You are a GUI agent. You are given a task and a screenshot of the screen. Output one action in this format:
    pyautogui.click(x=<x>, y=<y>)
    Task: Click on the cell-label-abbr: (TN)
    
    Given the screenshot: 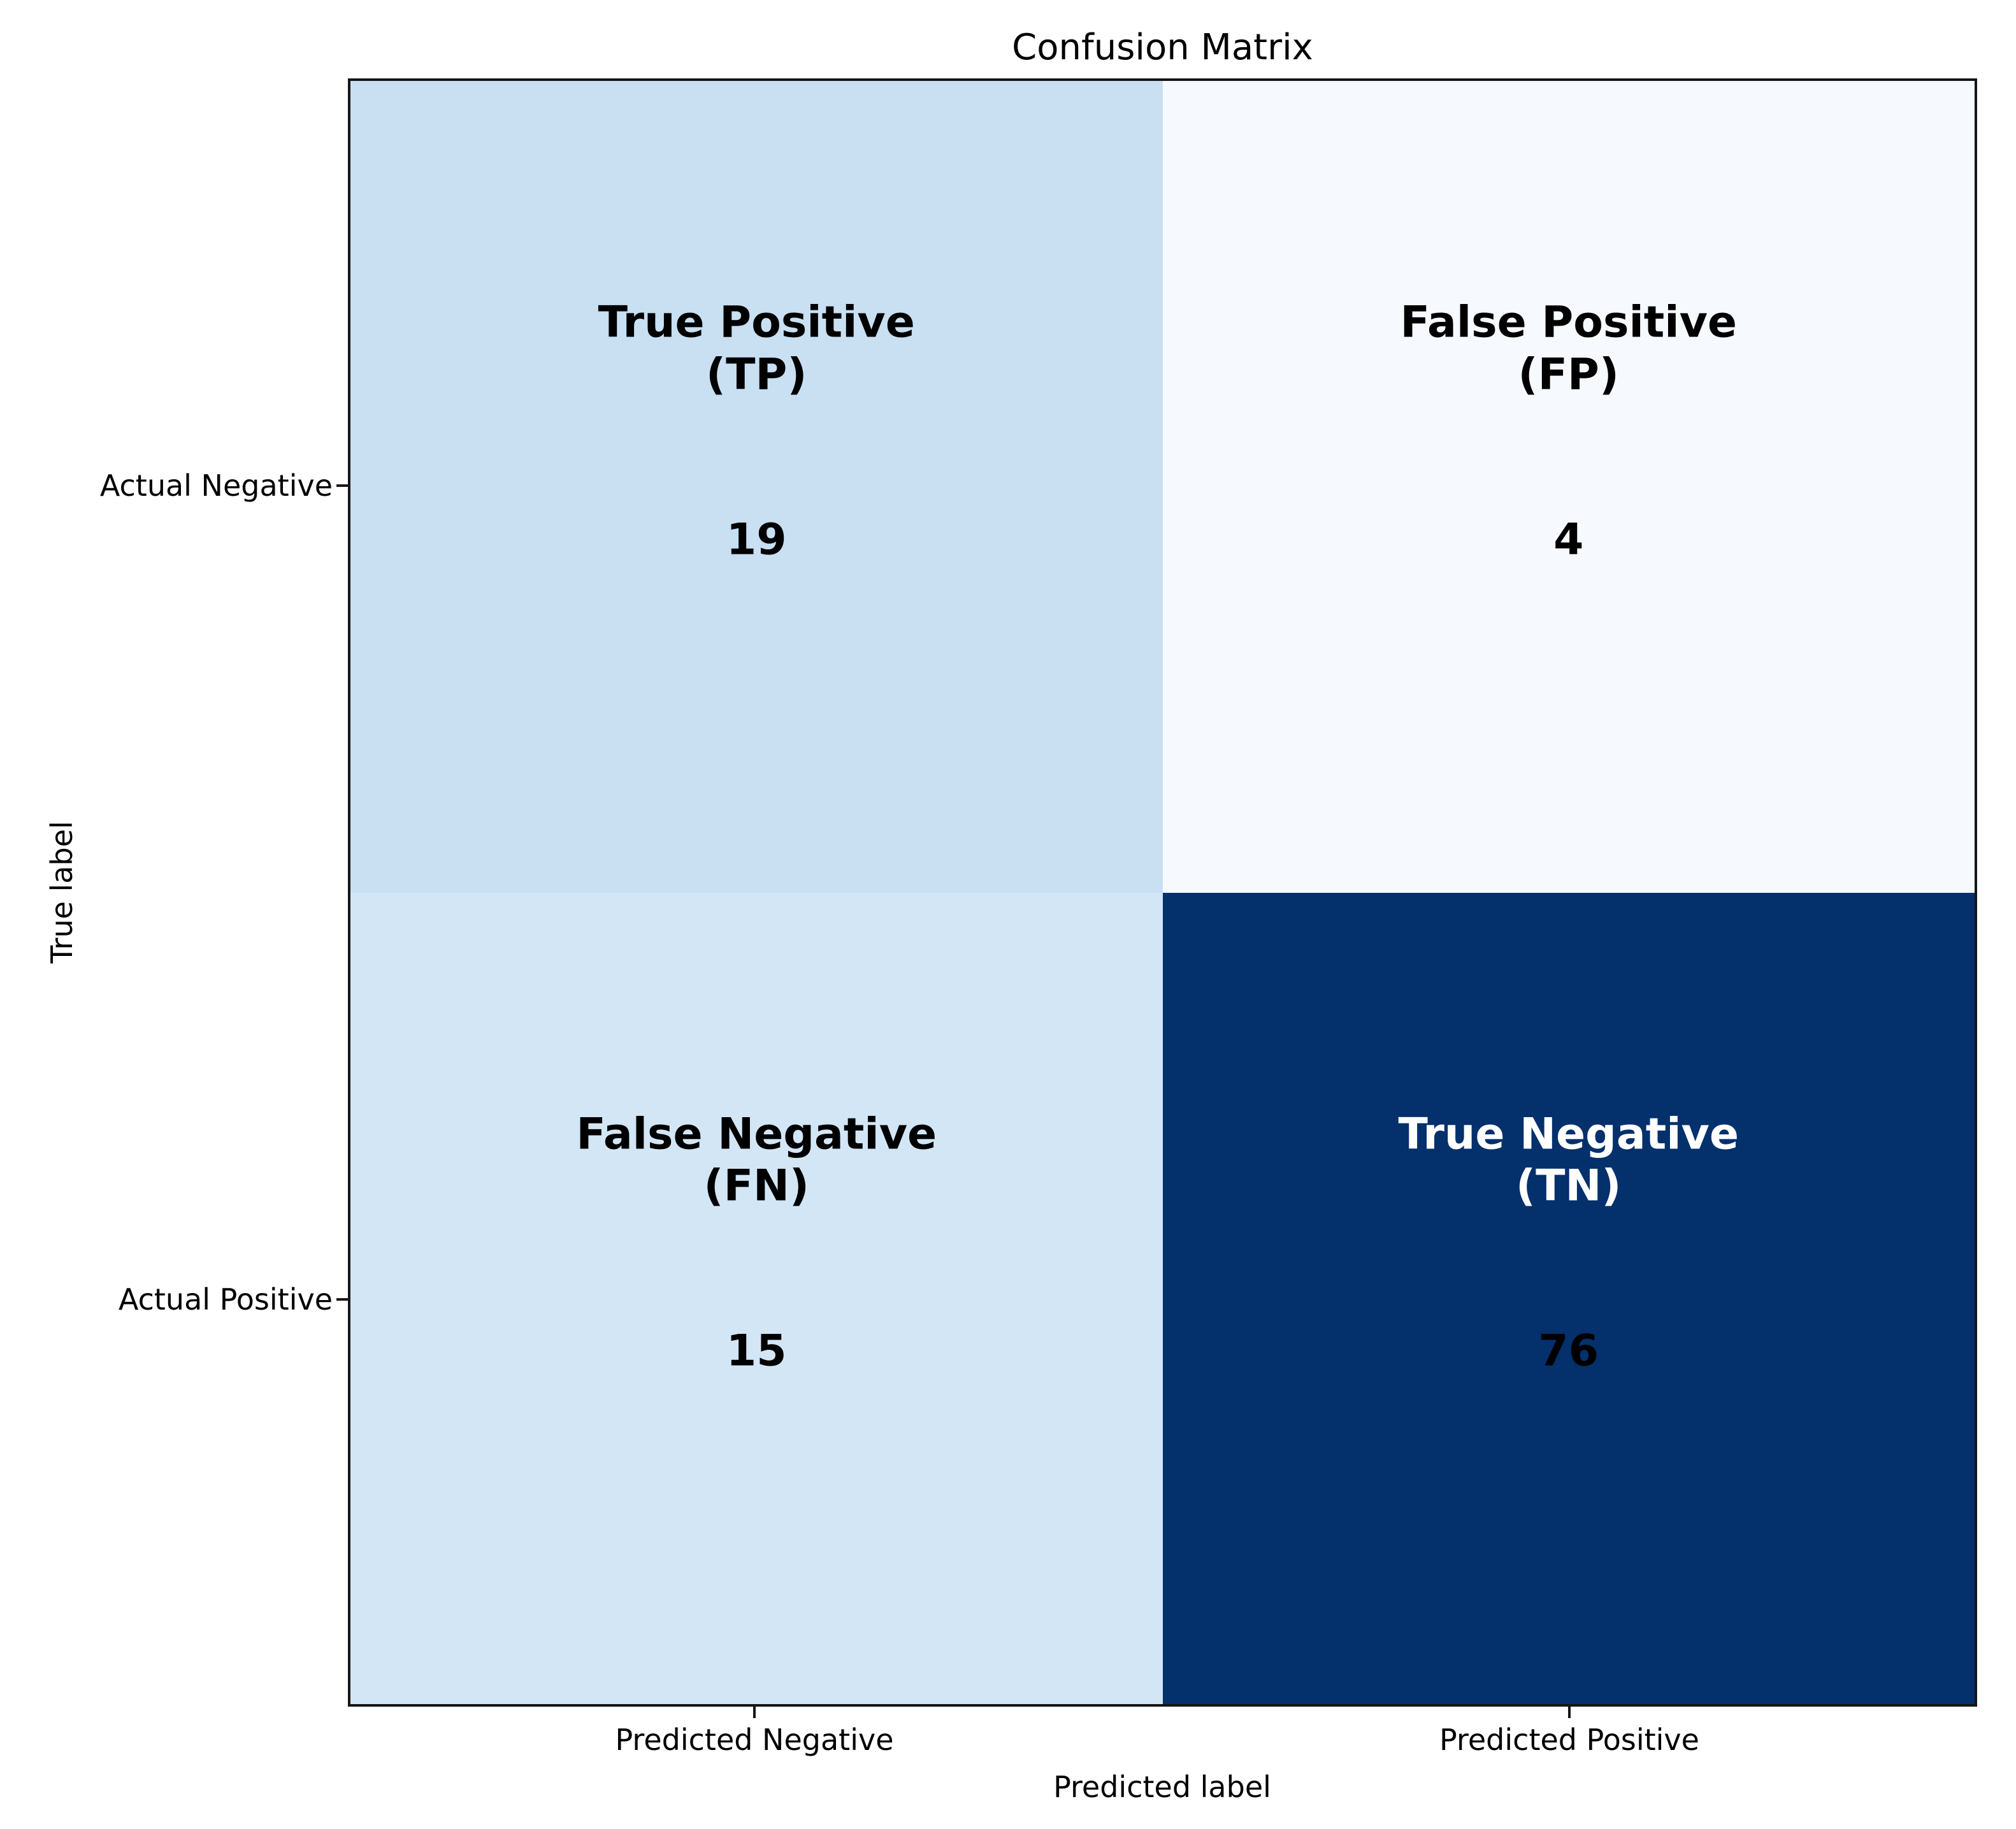 What is the action you would take?
    pyautogui.click(x=1569, y=1185)
    